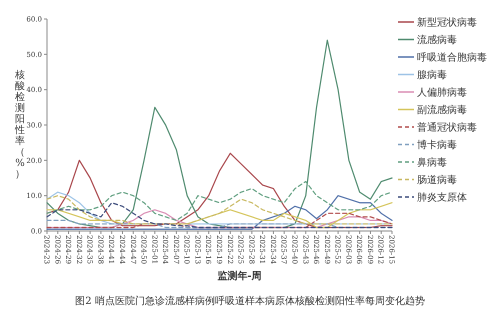  I want to click on legend-label: 普通冠状病毒, so click(447, 128).